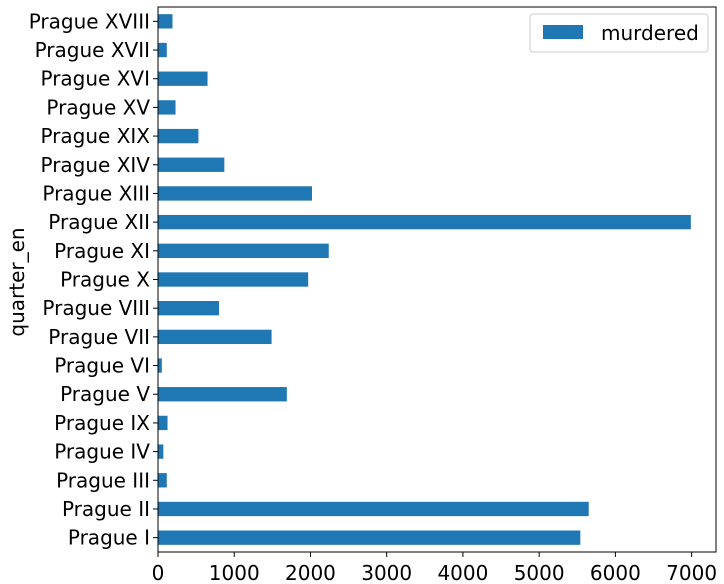 The width and height of the screenshot is (724, 584). Describe the element at coordinates (102, 366) in the screenshot. I see `y-tick-label: Prague VI` at that location.